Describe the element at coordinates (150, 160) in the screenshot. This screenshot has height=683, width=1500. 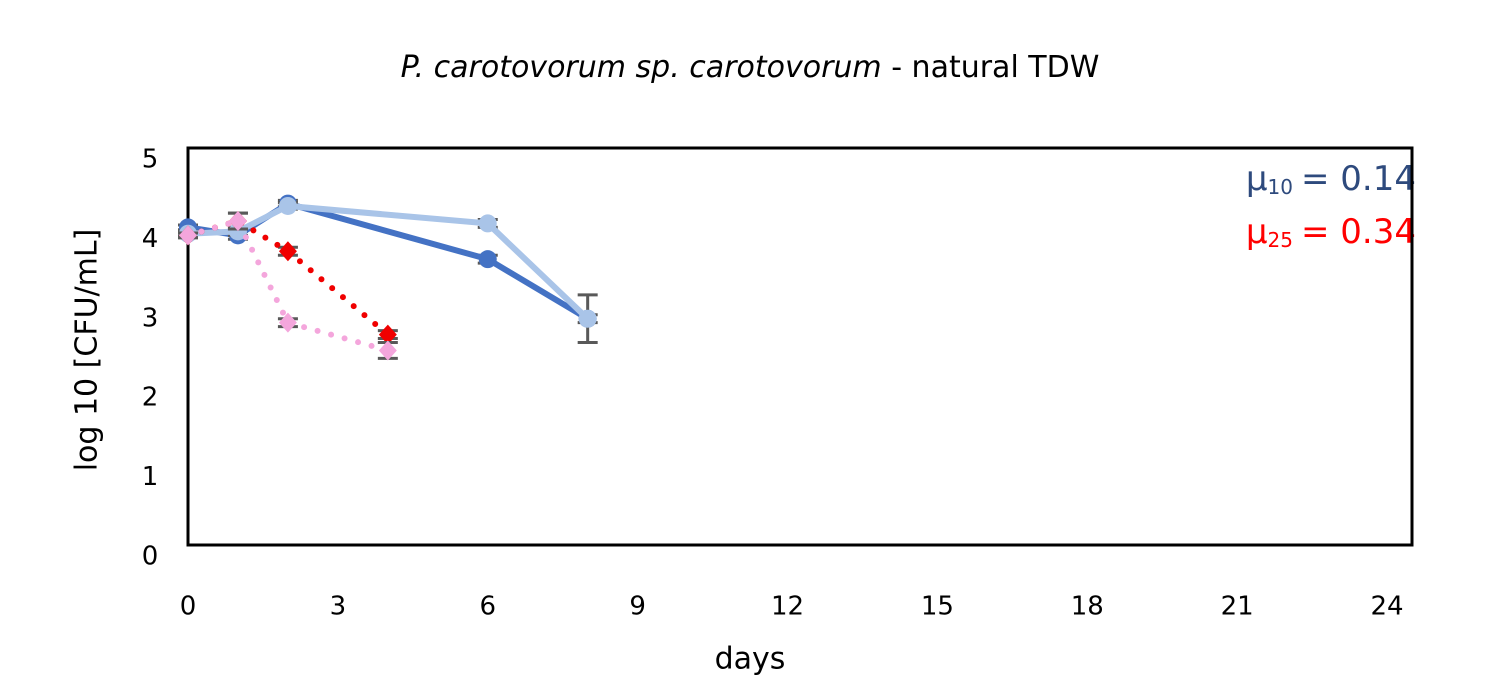
I see `y-tick-label: 5` at that location.